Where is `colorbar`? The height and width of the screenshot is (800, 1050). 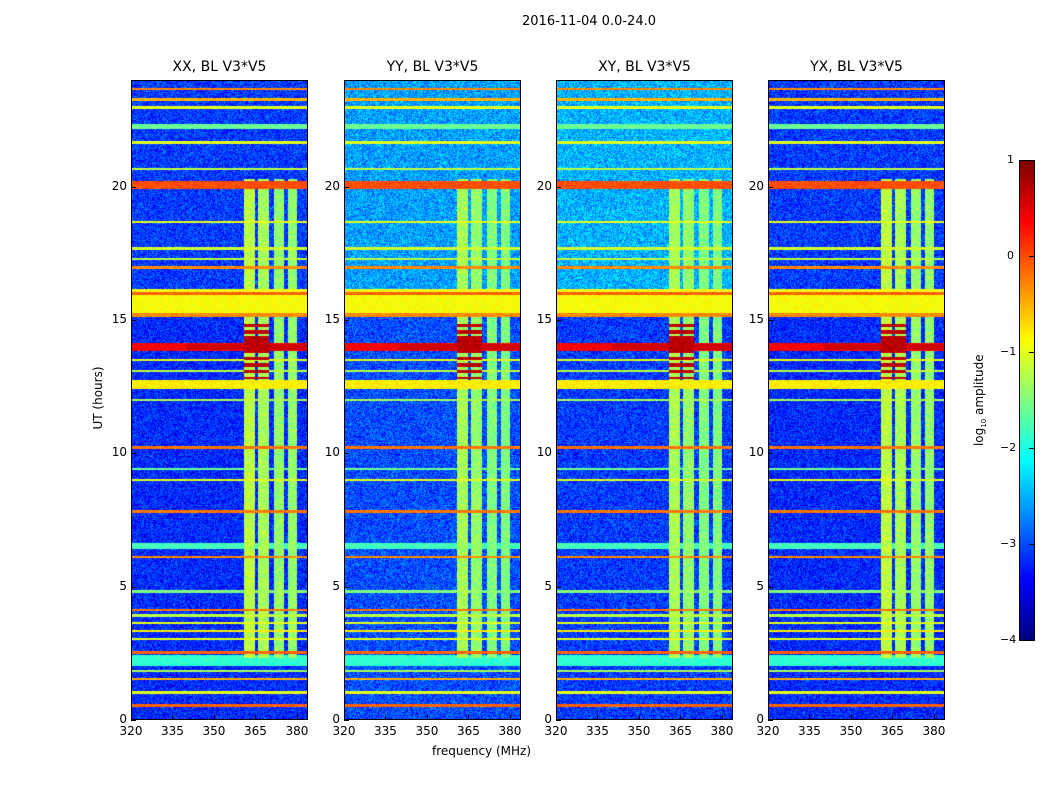 colorbar is located at coordinates (1027, 400).